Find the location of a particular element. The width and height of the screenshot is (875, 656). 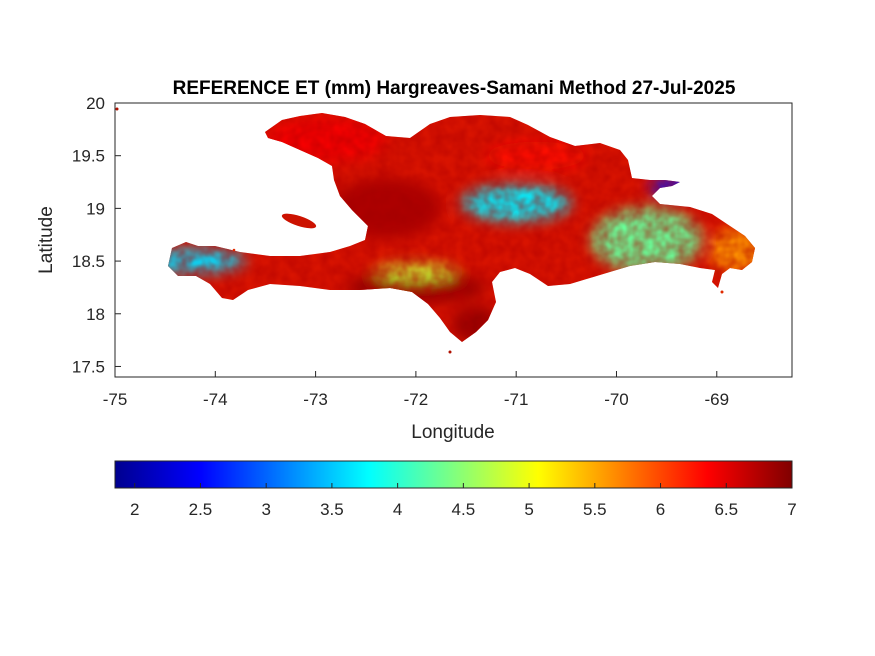

x-tick-label: -74 is located at coordinates (215, 399).